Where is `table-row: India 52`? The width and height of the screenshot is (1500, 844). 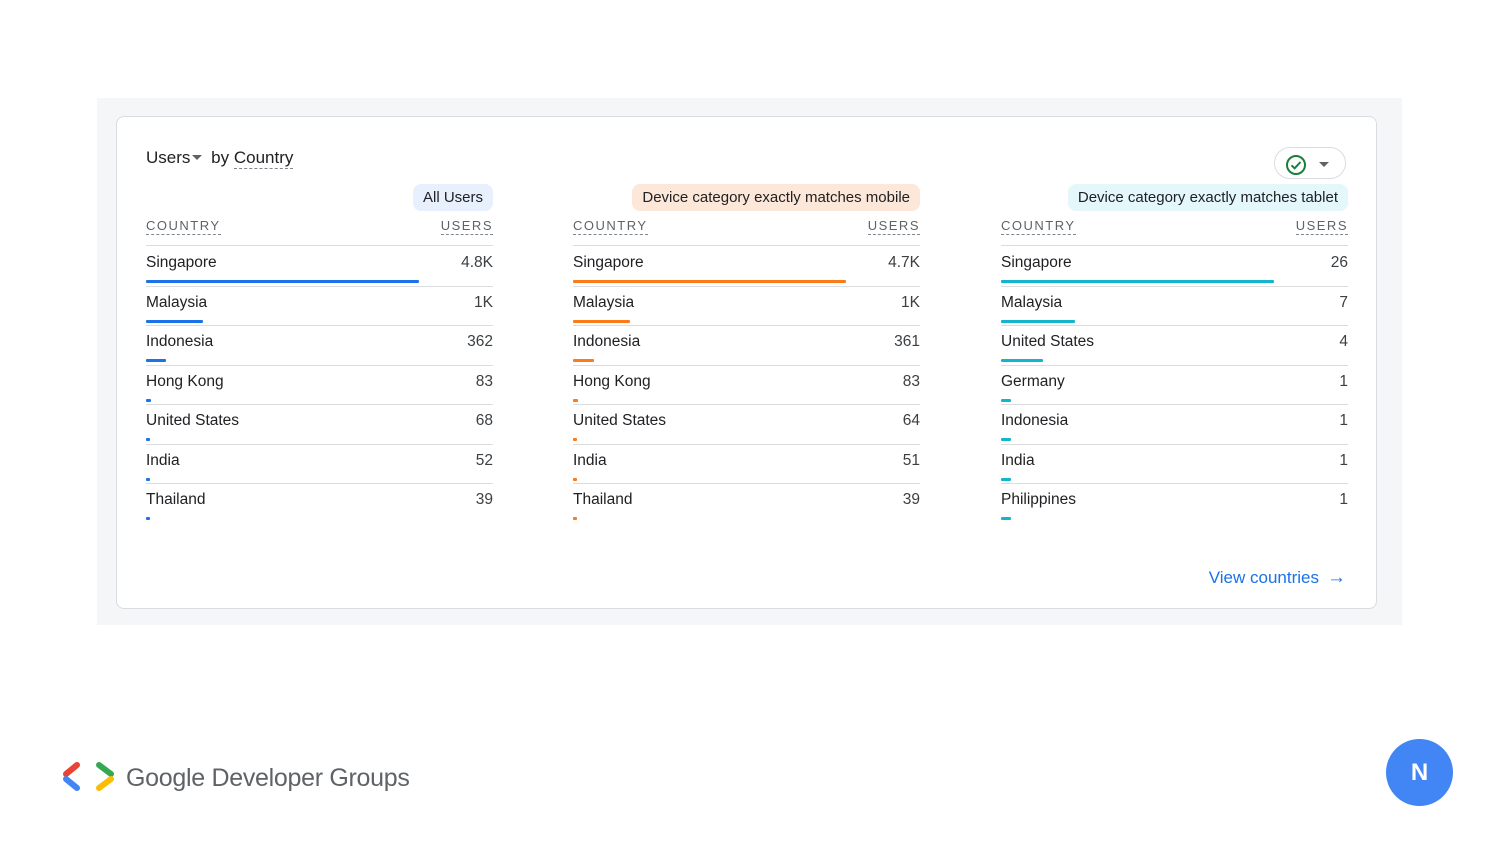
table-row: India 52 is located at coordinates (319, 464).